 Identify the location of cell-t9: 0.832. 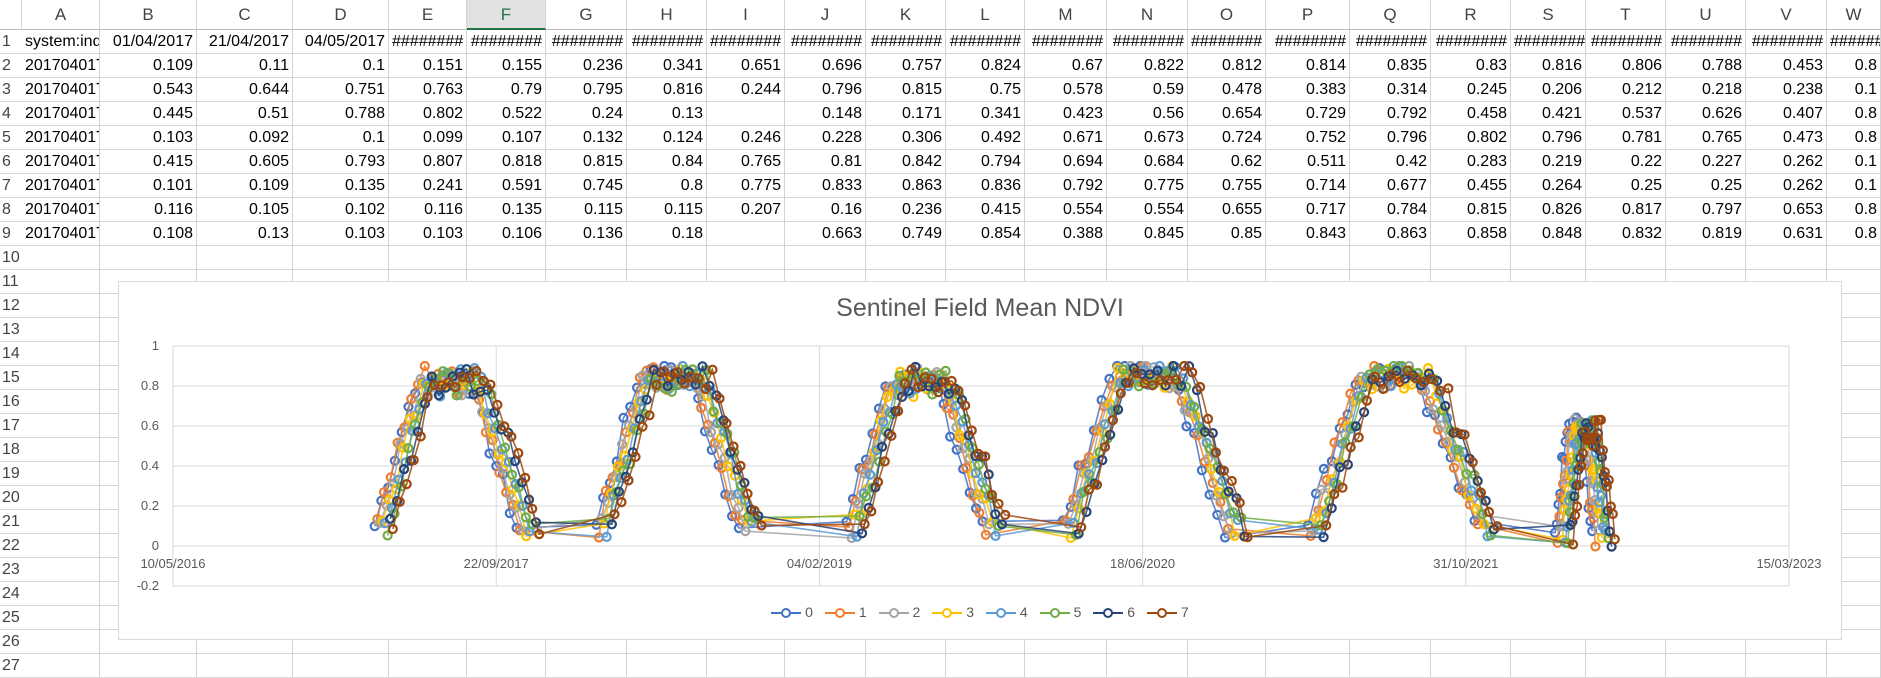
(1626, 234).